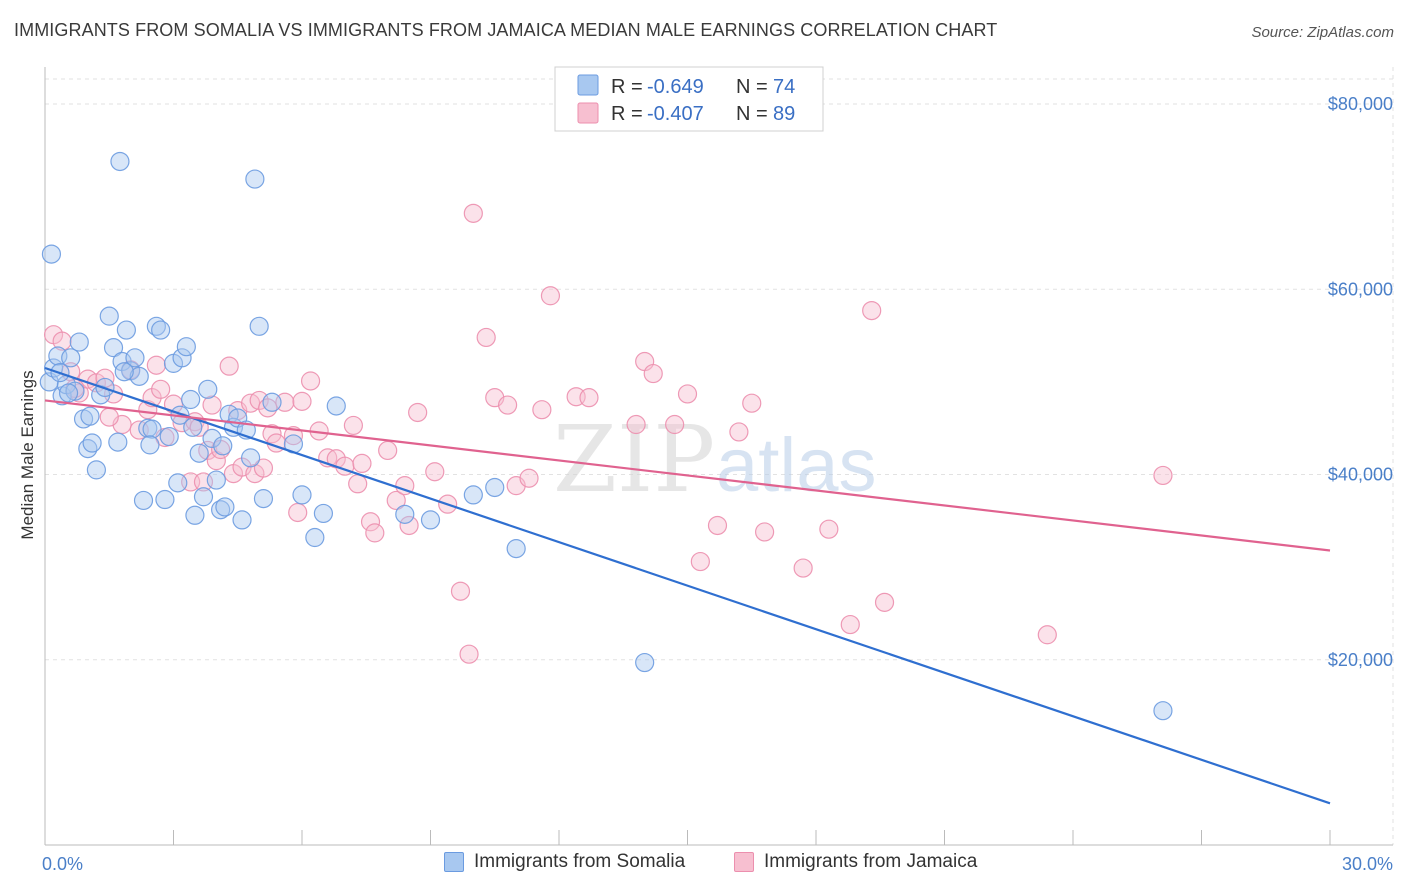 The width and height of the screenshot is (1406, 892). Describe the element at coordinates (588, 113) in the screenshot. I see `legend-swatch-jamaica` at that location.